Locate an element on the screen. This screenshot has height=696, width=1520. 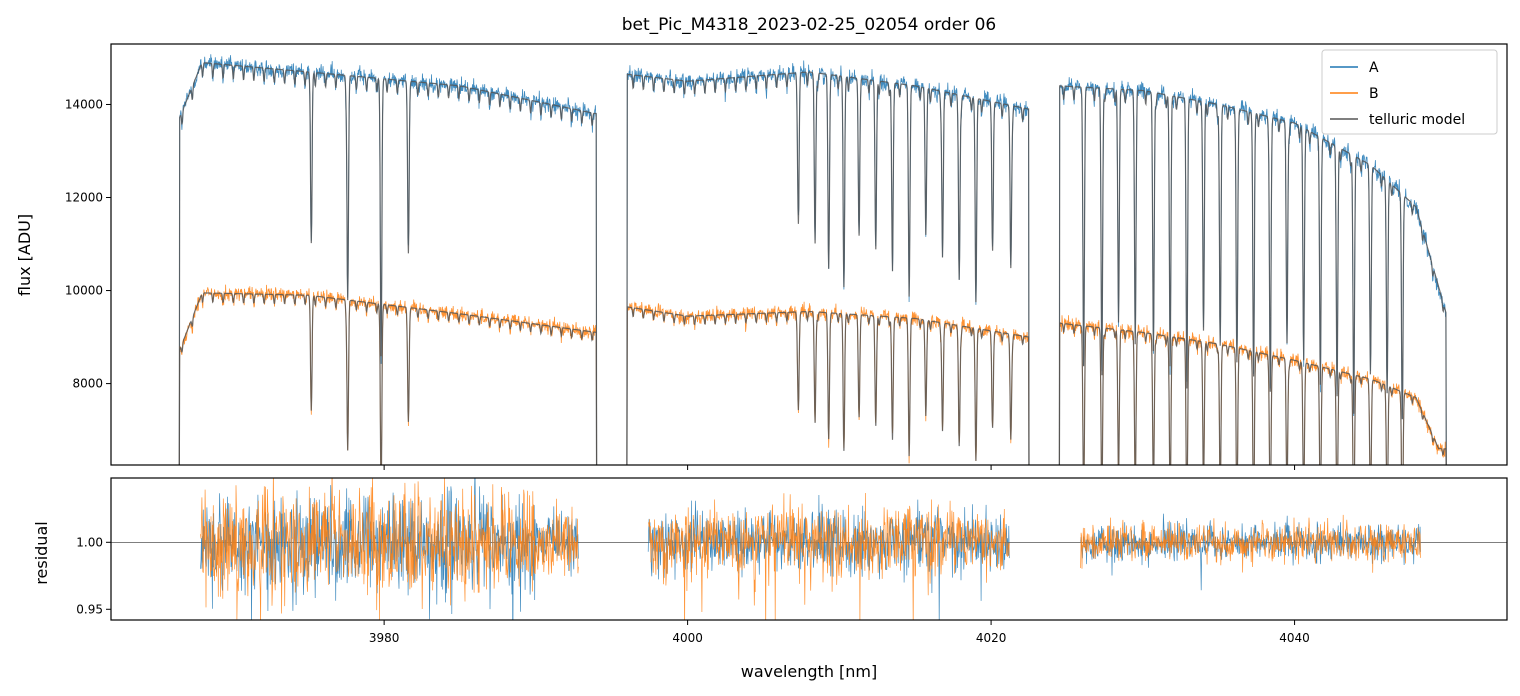
wavelength-tick-label: 4040 is located at coordinates (1294, 638).